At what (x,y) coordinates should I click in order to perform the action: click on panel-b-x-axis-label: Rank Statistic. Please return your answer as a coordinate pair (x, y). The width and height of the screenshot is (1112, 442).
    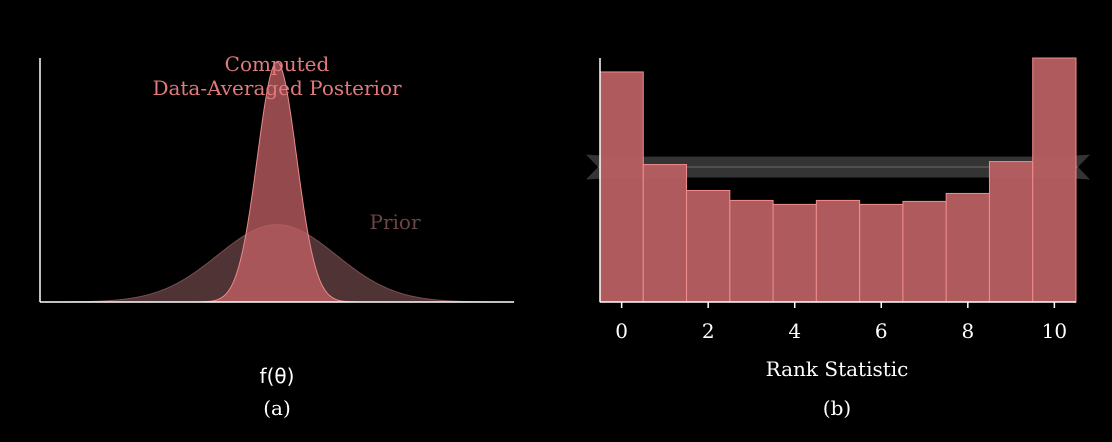
    Looking at the image, I should click on (837, 369).